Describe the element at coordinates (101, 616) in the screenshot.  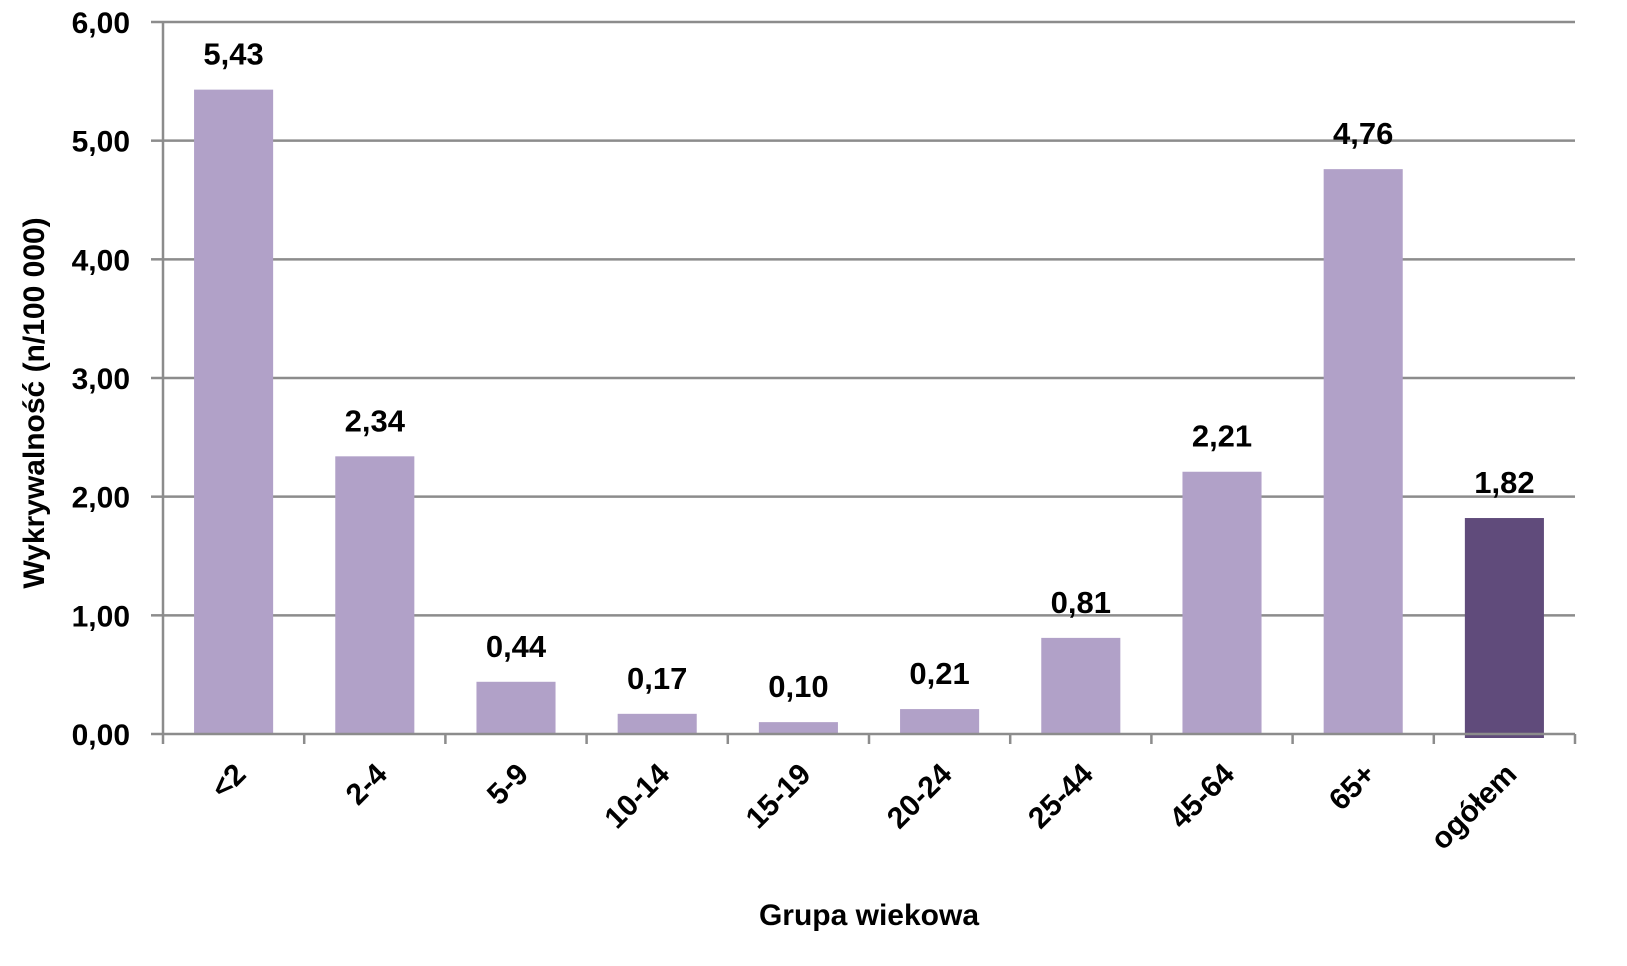
I see `y-tick-label: 1,00` at that location.